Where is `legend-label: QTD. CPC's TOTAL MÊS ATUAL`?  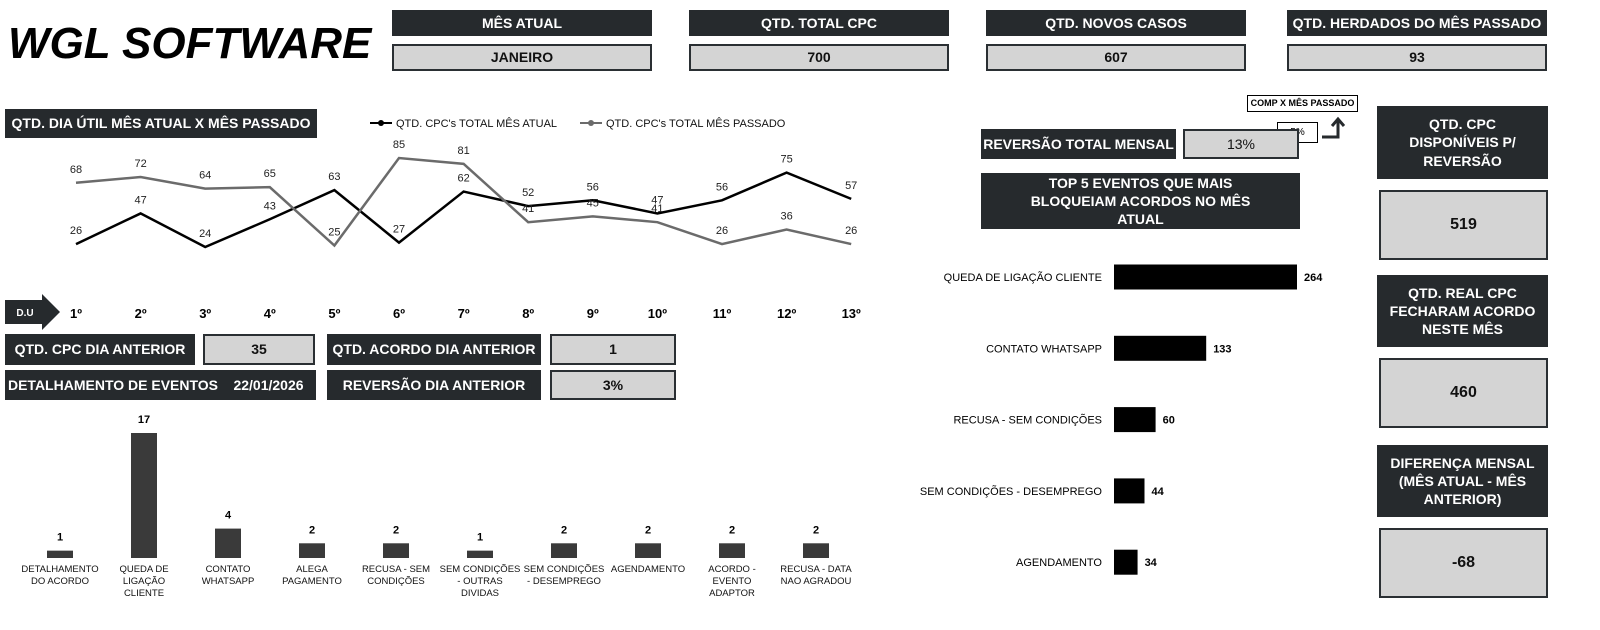
legend-label: QTD. CPC's TOTAL MÊS ATUAL is located at coordinates (476, 123).